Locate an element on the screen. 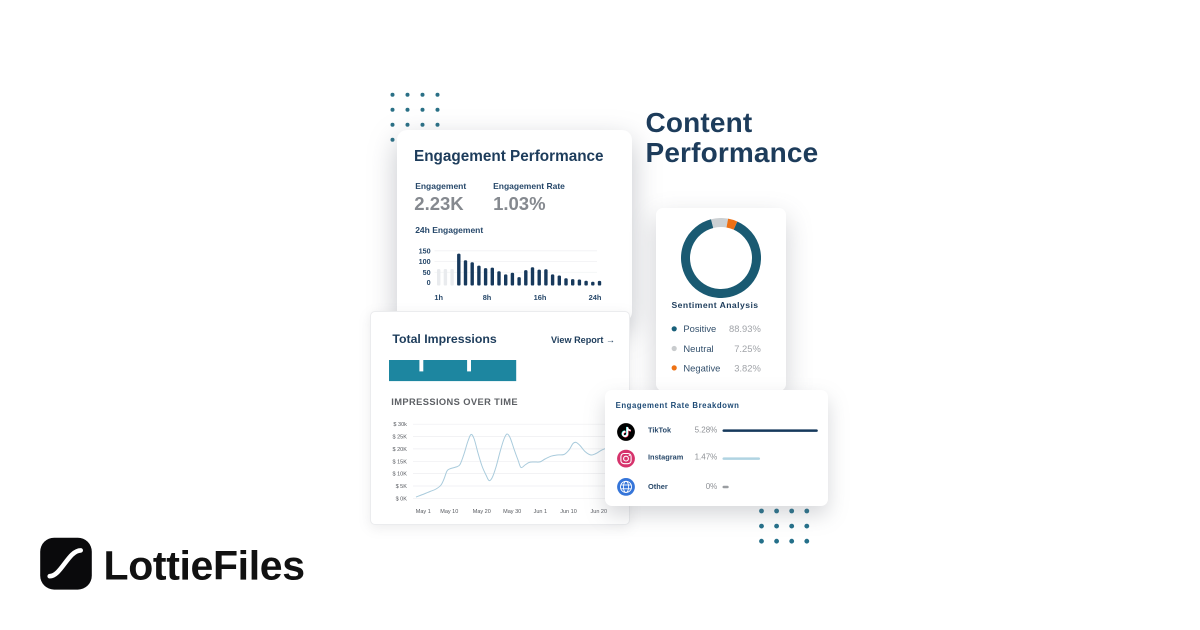  svg-text: Jun 10 is located at coordinates (568, 512).